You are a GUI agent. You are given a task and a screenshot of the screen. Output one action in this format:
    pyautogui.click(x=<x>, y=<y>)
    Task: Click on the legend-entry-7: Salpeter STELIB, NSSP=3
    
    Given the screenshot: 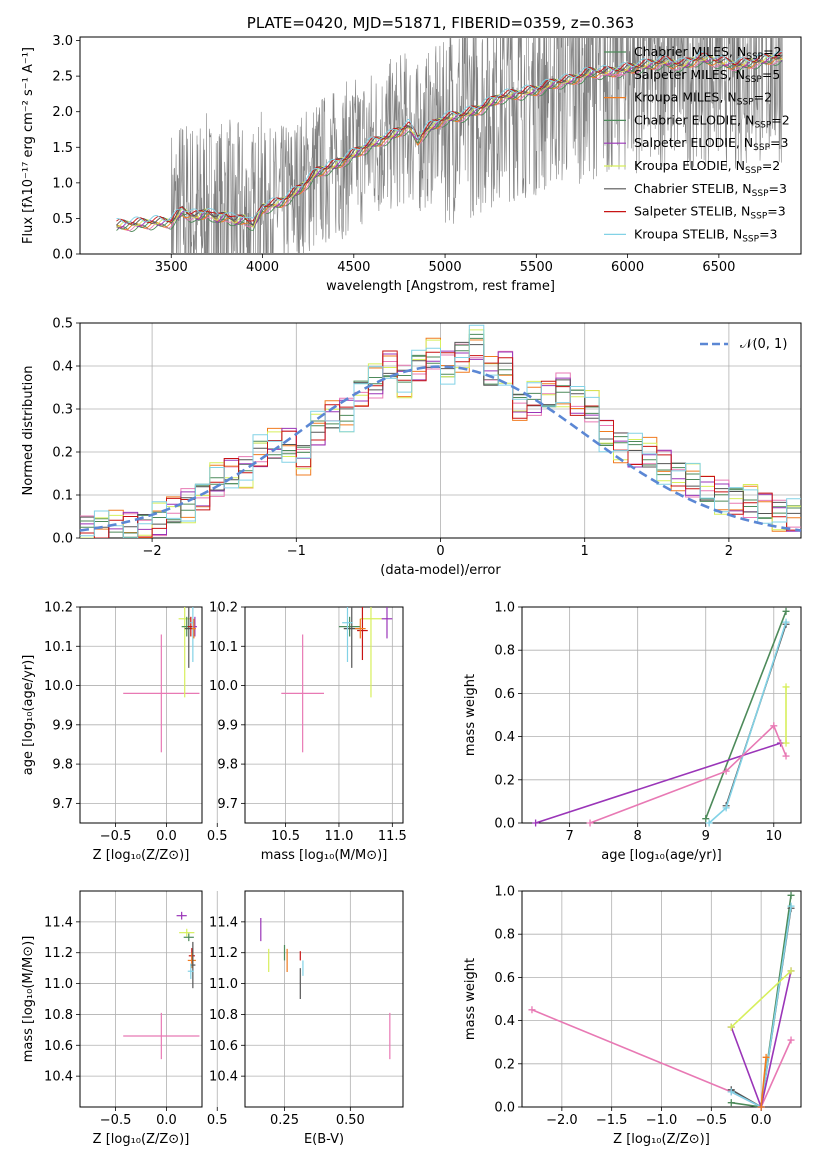 What is the action you would take?
    pyautogui.click(x=710, y=213)
    